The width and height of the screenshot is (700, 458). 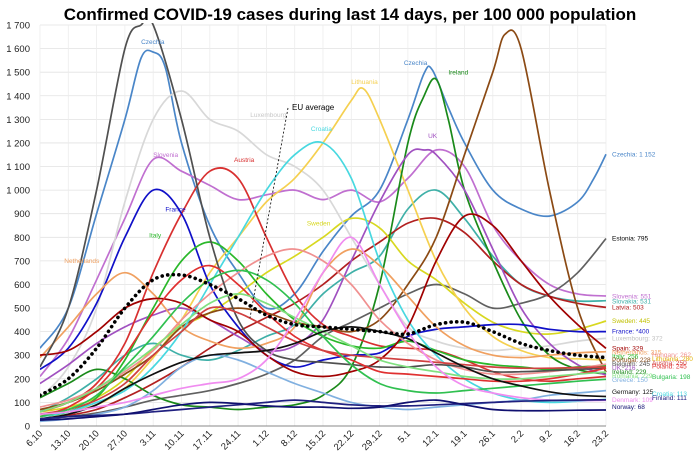 What do you see at coordinates (22, 261) in the screenshot?
I see `y-tick-label: 700` at bounding box center [22, 261].